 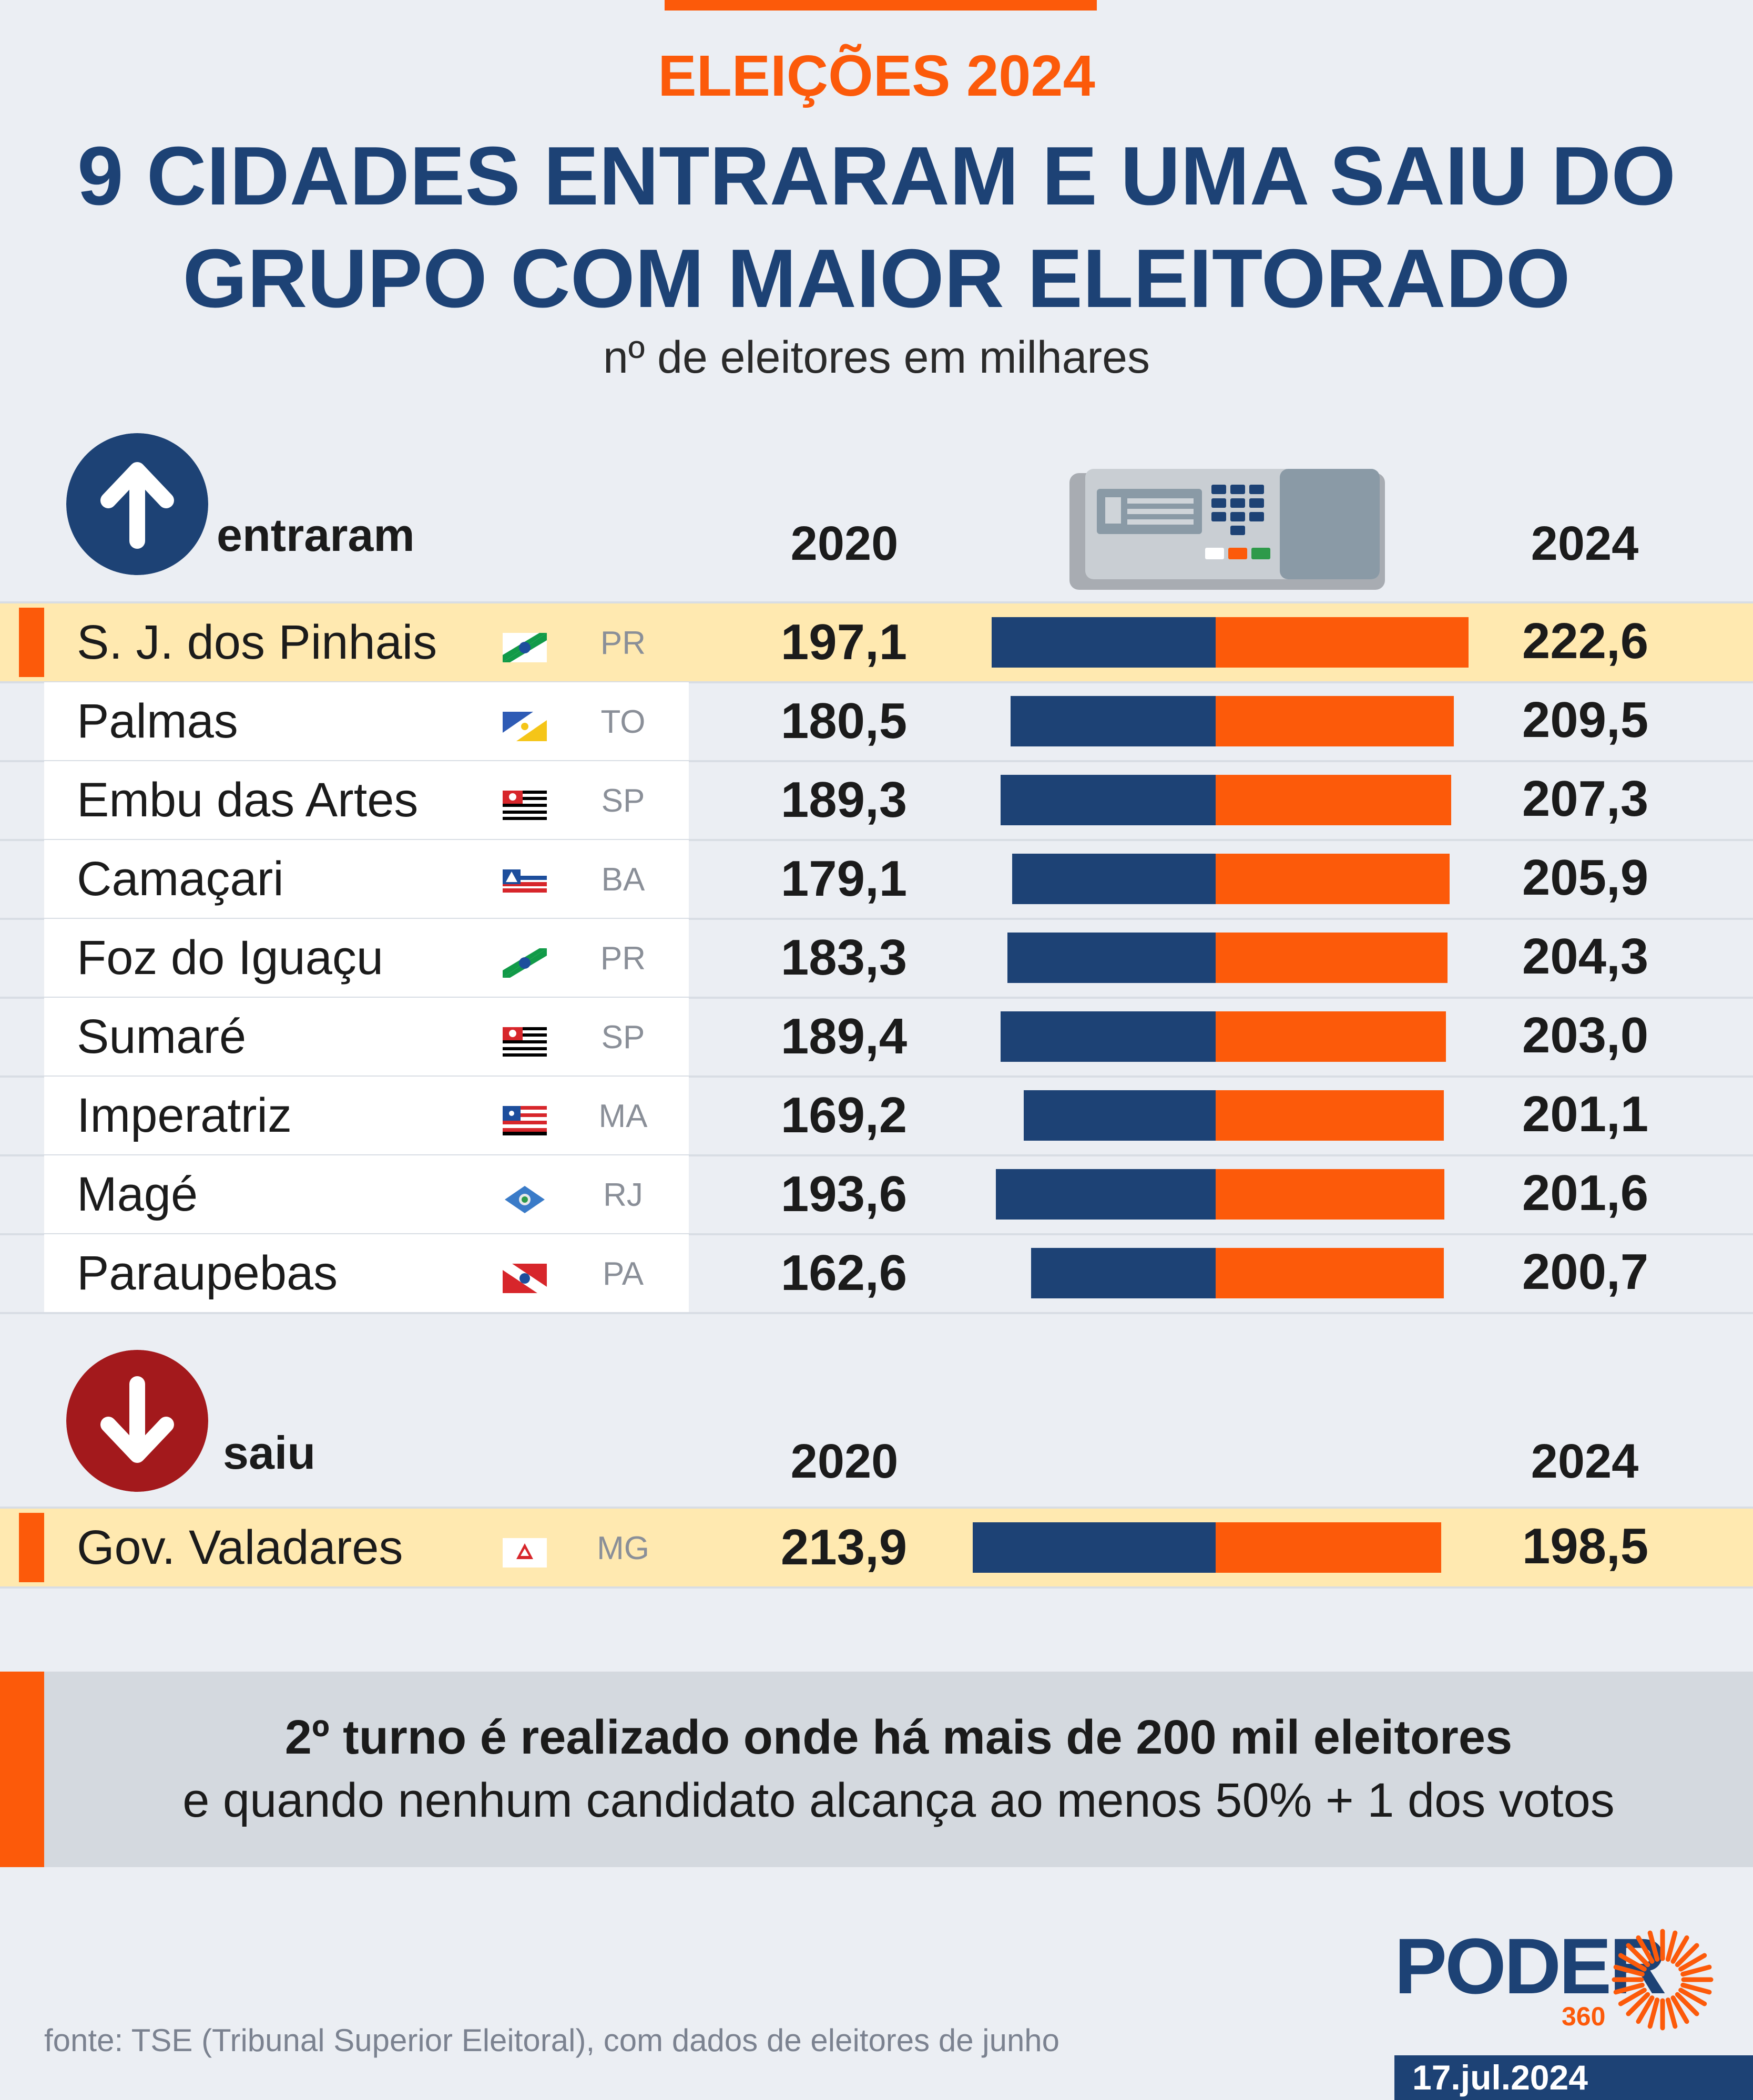 What do you see at coordinates (1585, 1035) in the screenshot?
I see `value-2024-label: 203,0` at bounding box center [1585, 1035].